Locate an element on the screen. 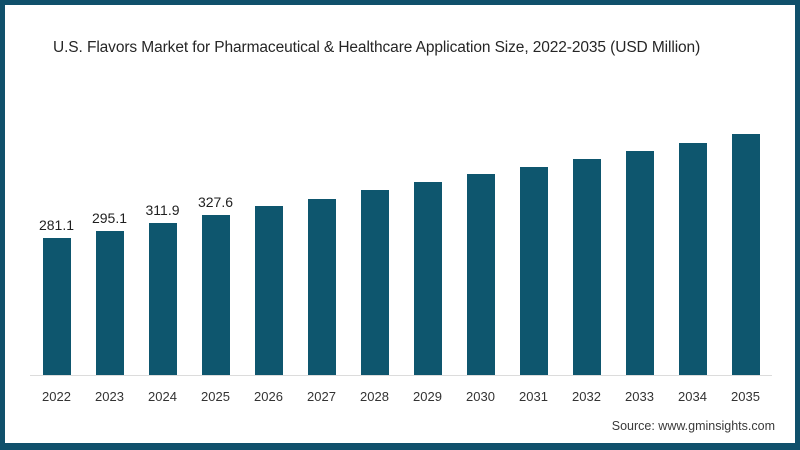  bar-slot-2034 is located at coordinates (692, 250).